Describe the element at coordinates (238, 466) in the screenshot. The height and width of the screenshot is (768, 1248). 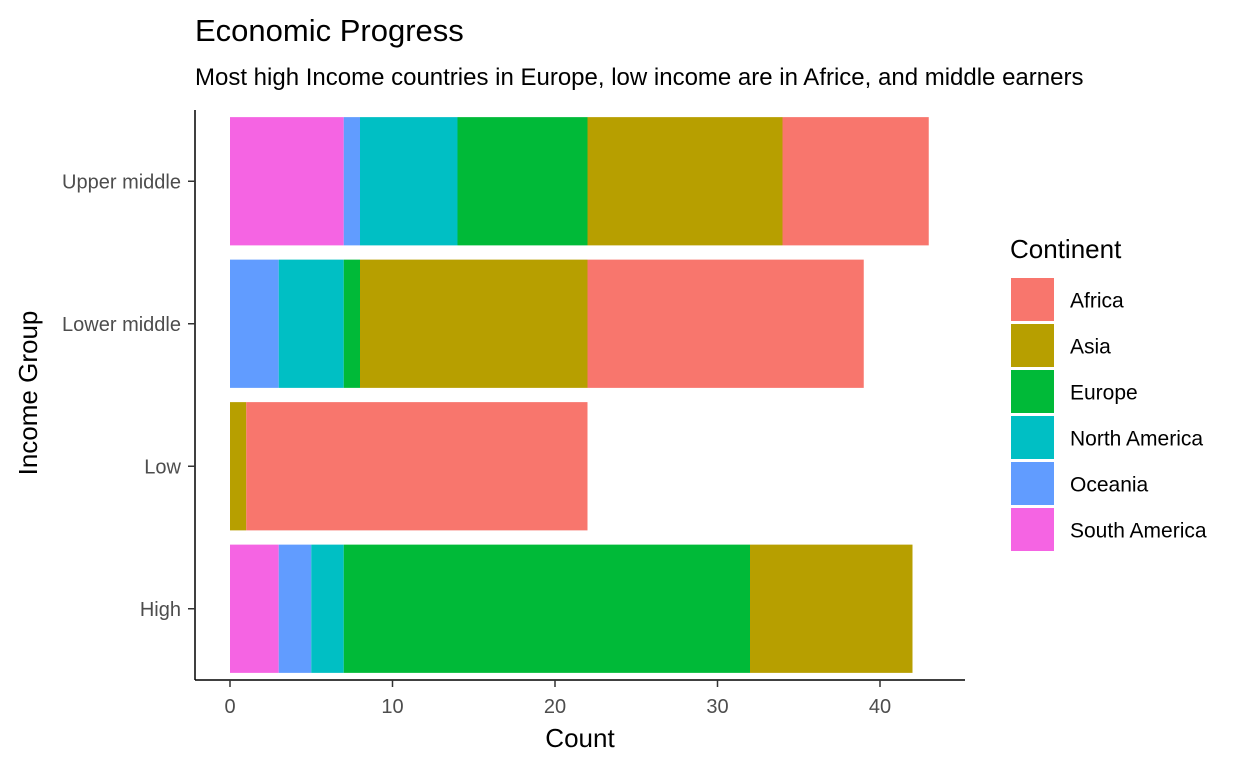
I see `bar-low-asia` at that location.